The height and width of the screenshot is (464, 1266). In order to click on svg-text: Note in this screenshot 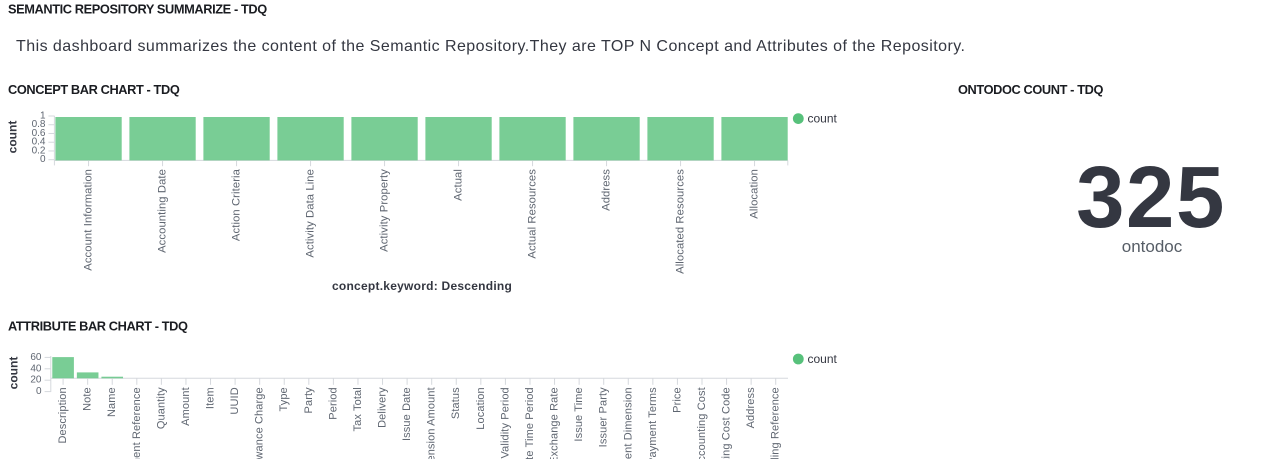, I will do `click(88, 399)`.